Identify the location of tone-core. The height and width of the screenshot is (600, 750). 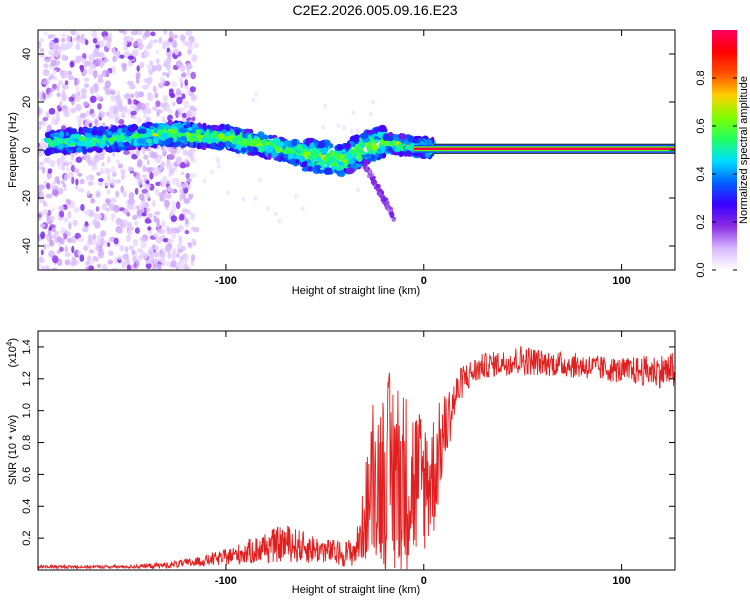
(544, 148).